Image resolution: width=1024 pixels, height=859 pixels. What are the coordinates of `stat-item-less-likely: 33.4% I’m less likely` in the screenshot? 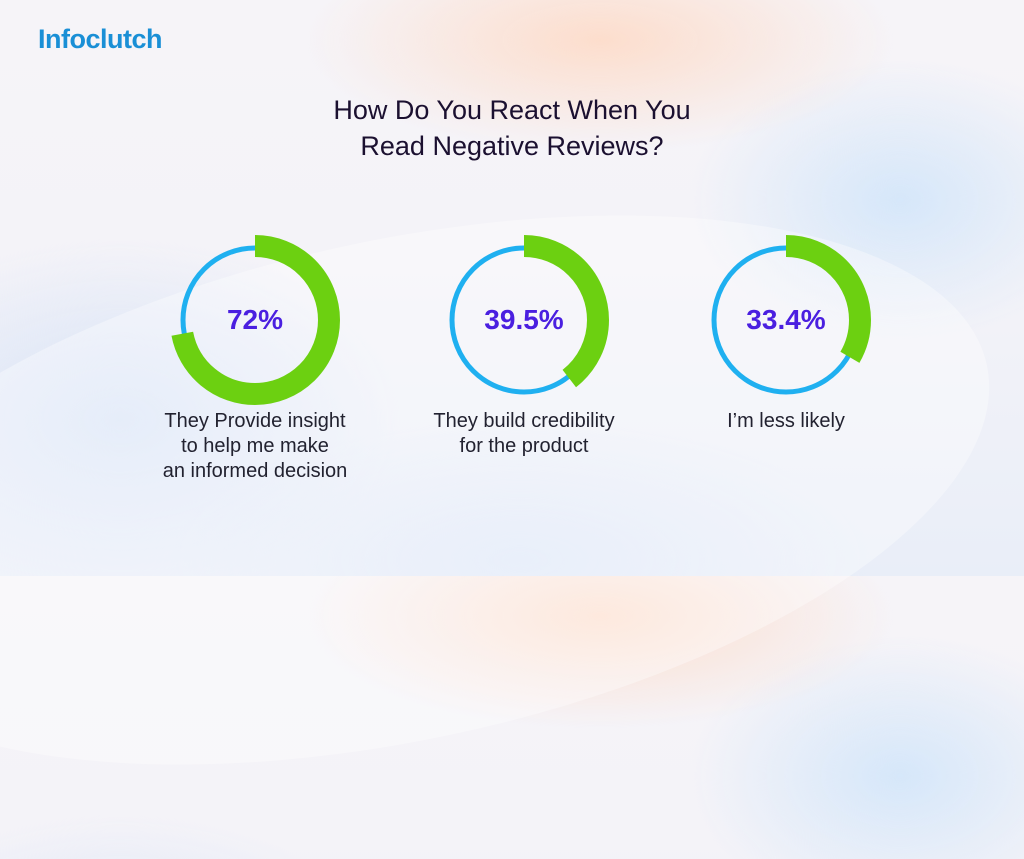 It's located at (786, 329).